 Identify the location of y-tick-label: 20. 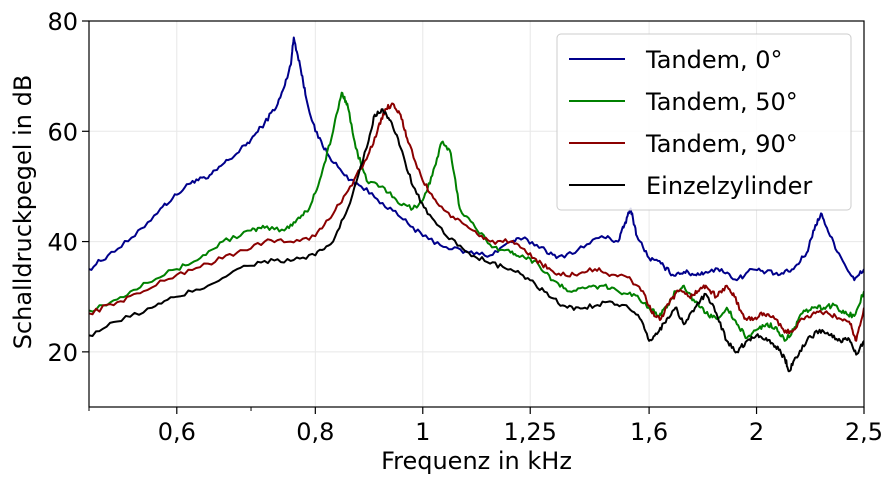
(62, 353).